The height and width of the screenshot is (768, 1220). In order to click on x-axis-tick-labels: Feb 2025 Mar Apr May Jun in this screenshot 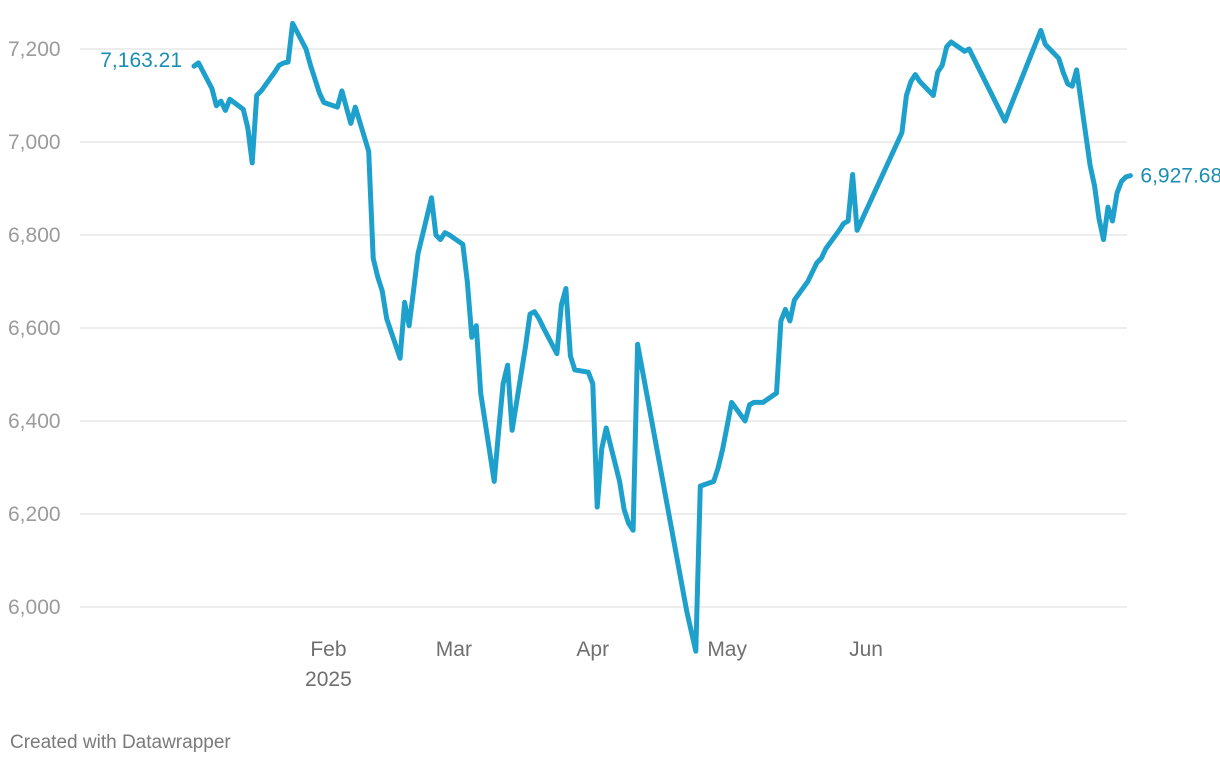, I will do `click(594, 664)`.